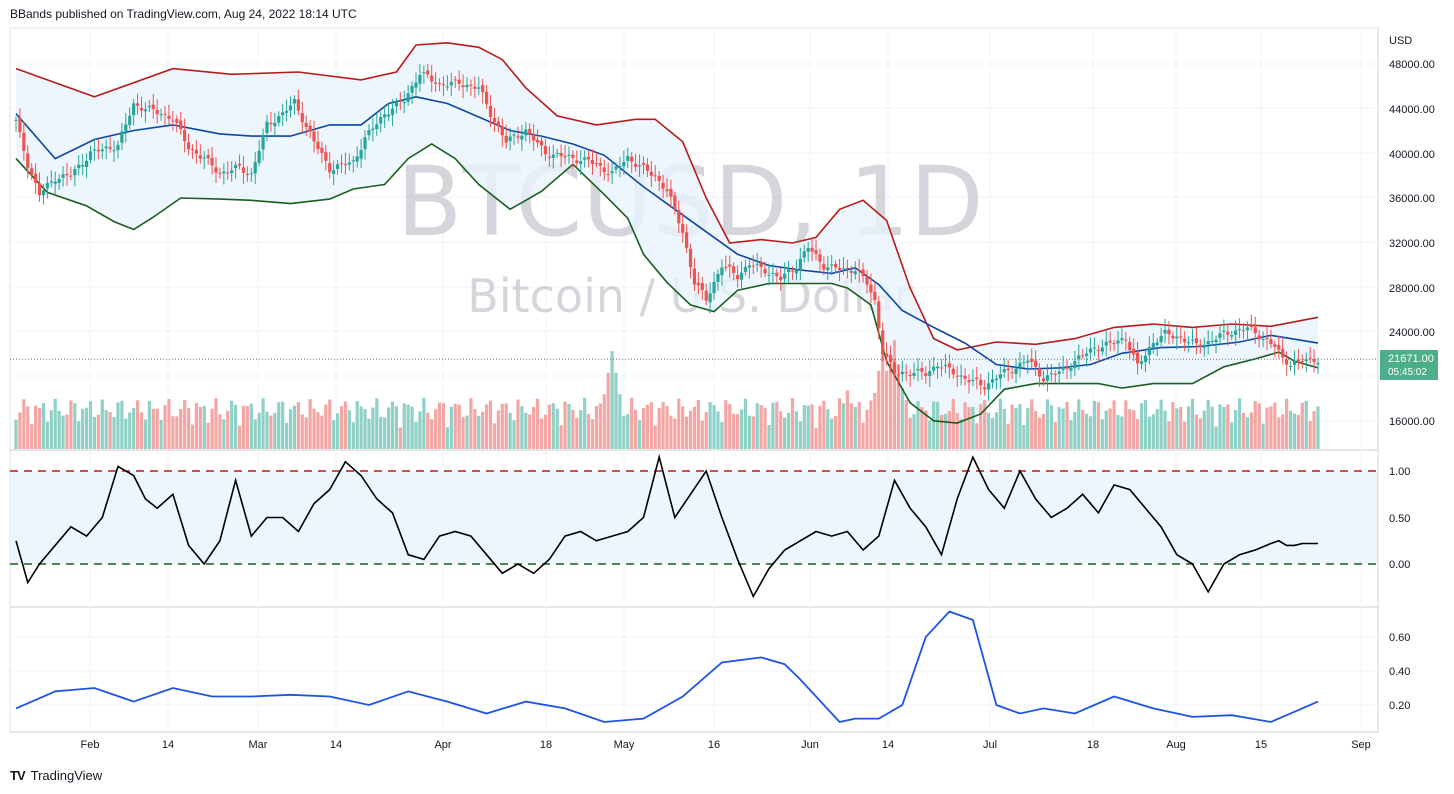 The image size is (1454, 794). What do you see at coordinates (1412, 333) in the screenshot?
I see `price-tick: 24000.00` at bounding box center [1412, 333].